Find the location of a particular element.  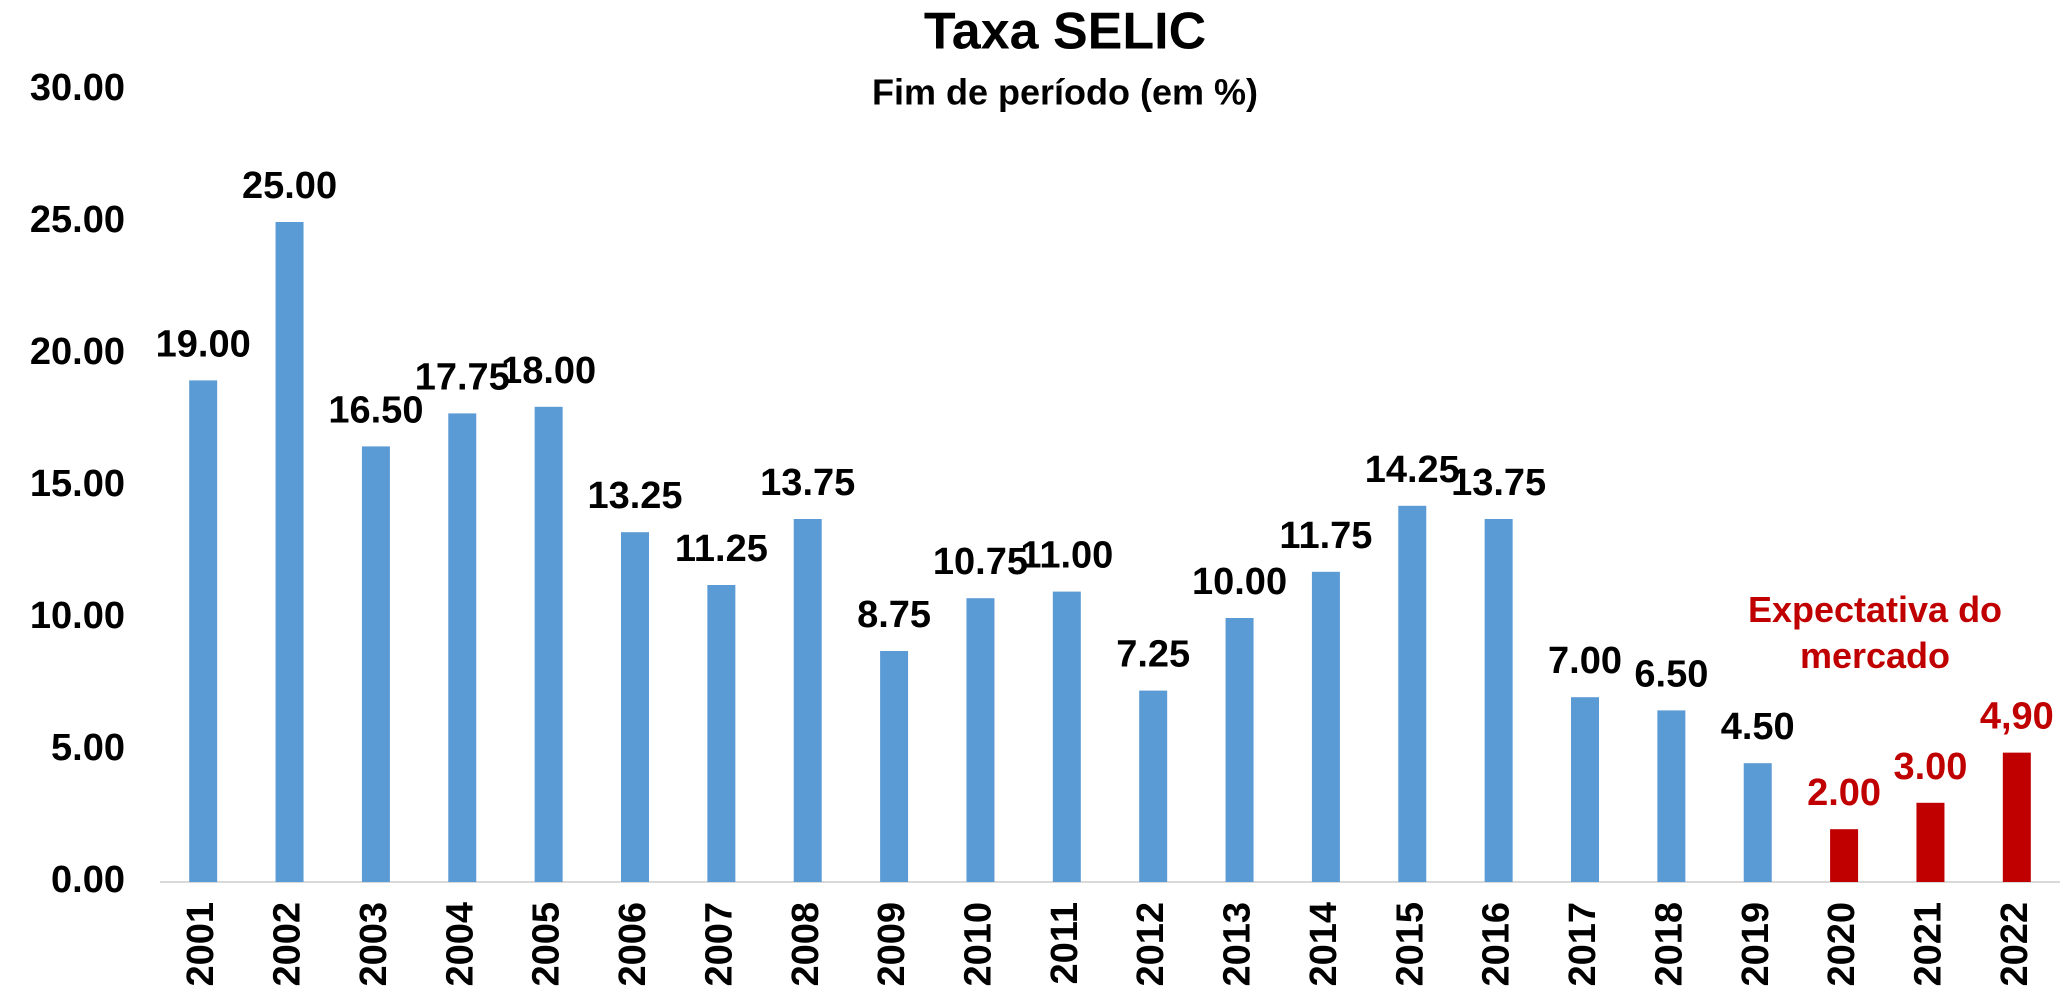

chart-subtitle: Fim de período (em %) is located at coordinates (1065, 92).